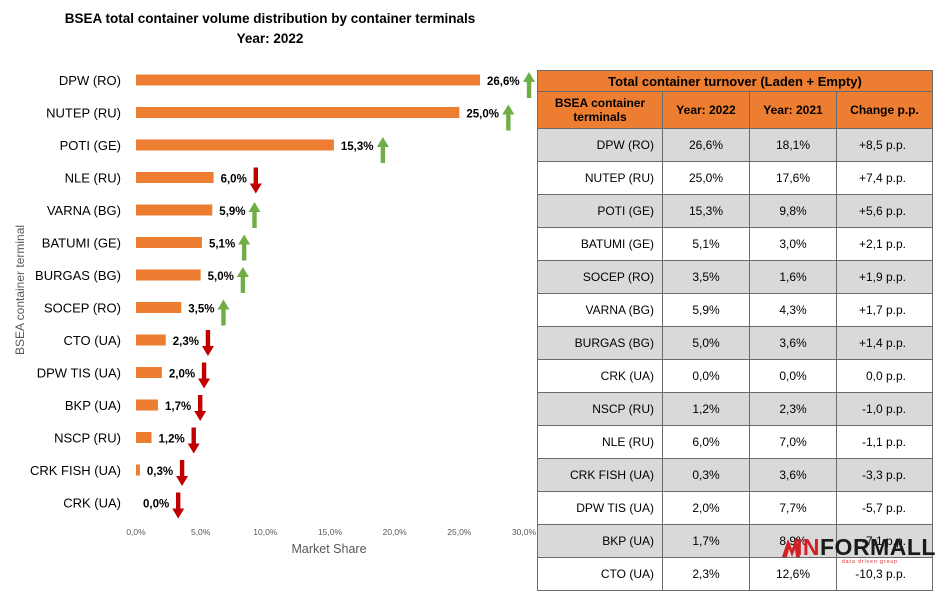 This screenshot has height=591, width=943. What do you see at coordinates (706, 475) in the screenshot?
I see `cell-2022: 0,3%` at bounding box center [706, 475].